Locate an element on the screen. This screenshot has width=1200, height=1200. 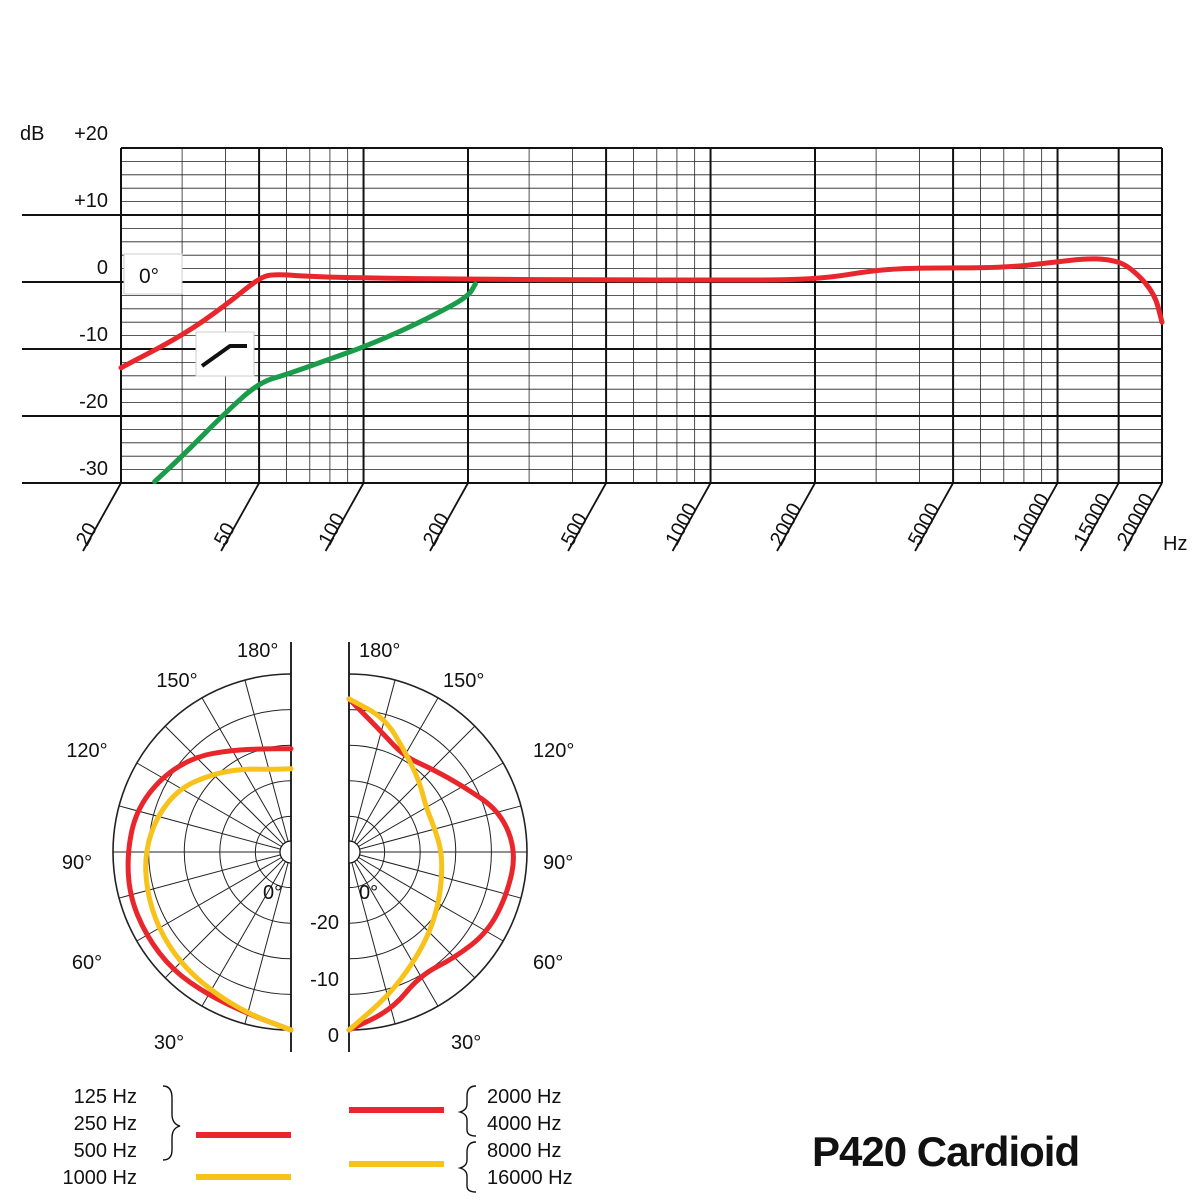
product-title: P420 Cardioid is located at coordinates (946, 1151).